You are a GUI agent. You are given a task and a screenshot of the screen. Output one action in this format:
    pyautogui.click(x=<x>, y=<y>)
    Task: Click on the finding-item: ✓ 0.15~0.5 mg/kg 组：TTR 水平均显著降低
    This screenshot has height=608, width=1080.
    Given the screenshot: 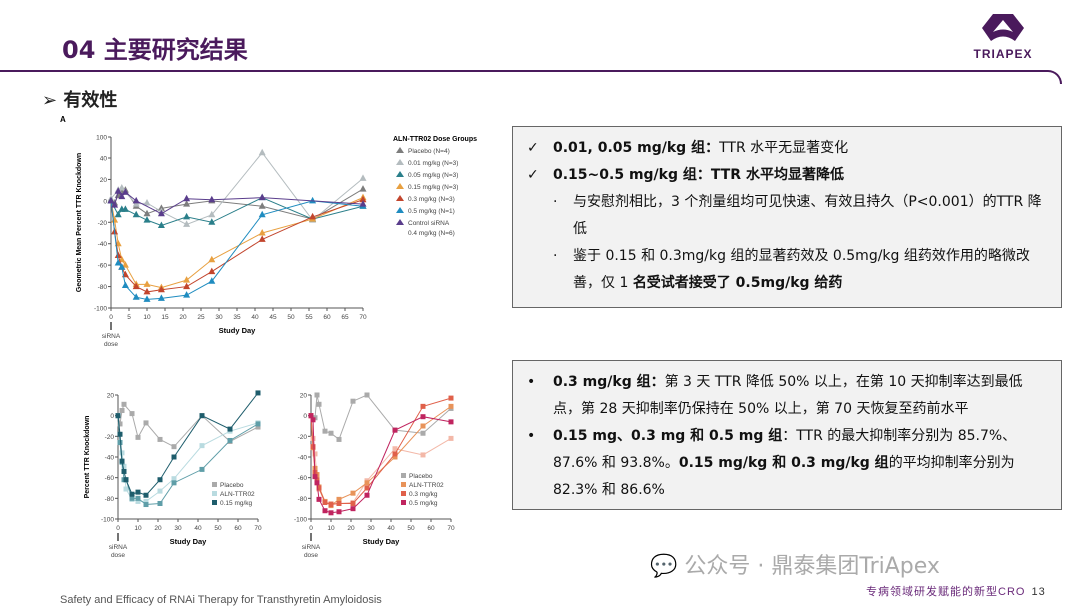 What is the action you would take?
    pyautogui.click(x=787, y=175)
    